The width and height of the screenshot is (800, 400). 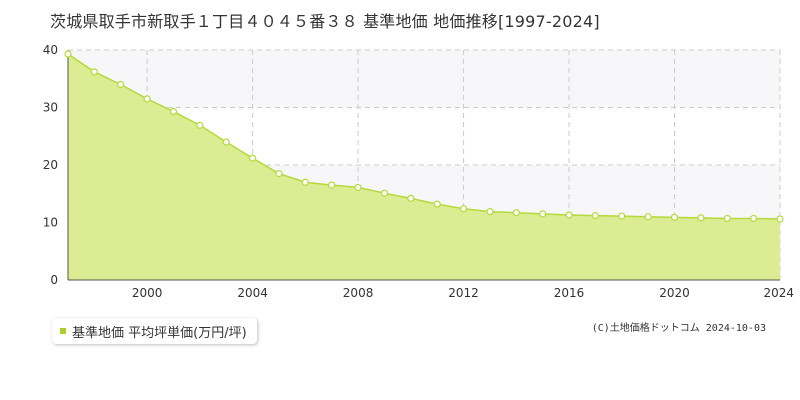 I want to click on legend: 基準地価 平均坪単価(万円/坪), so click(x=154, y=331).